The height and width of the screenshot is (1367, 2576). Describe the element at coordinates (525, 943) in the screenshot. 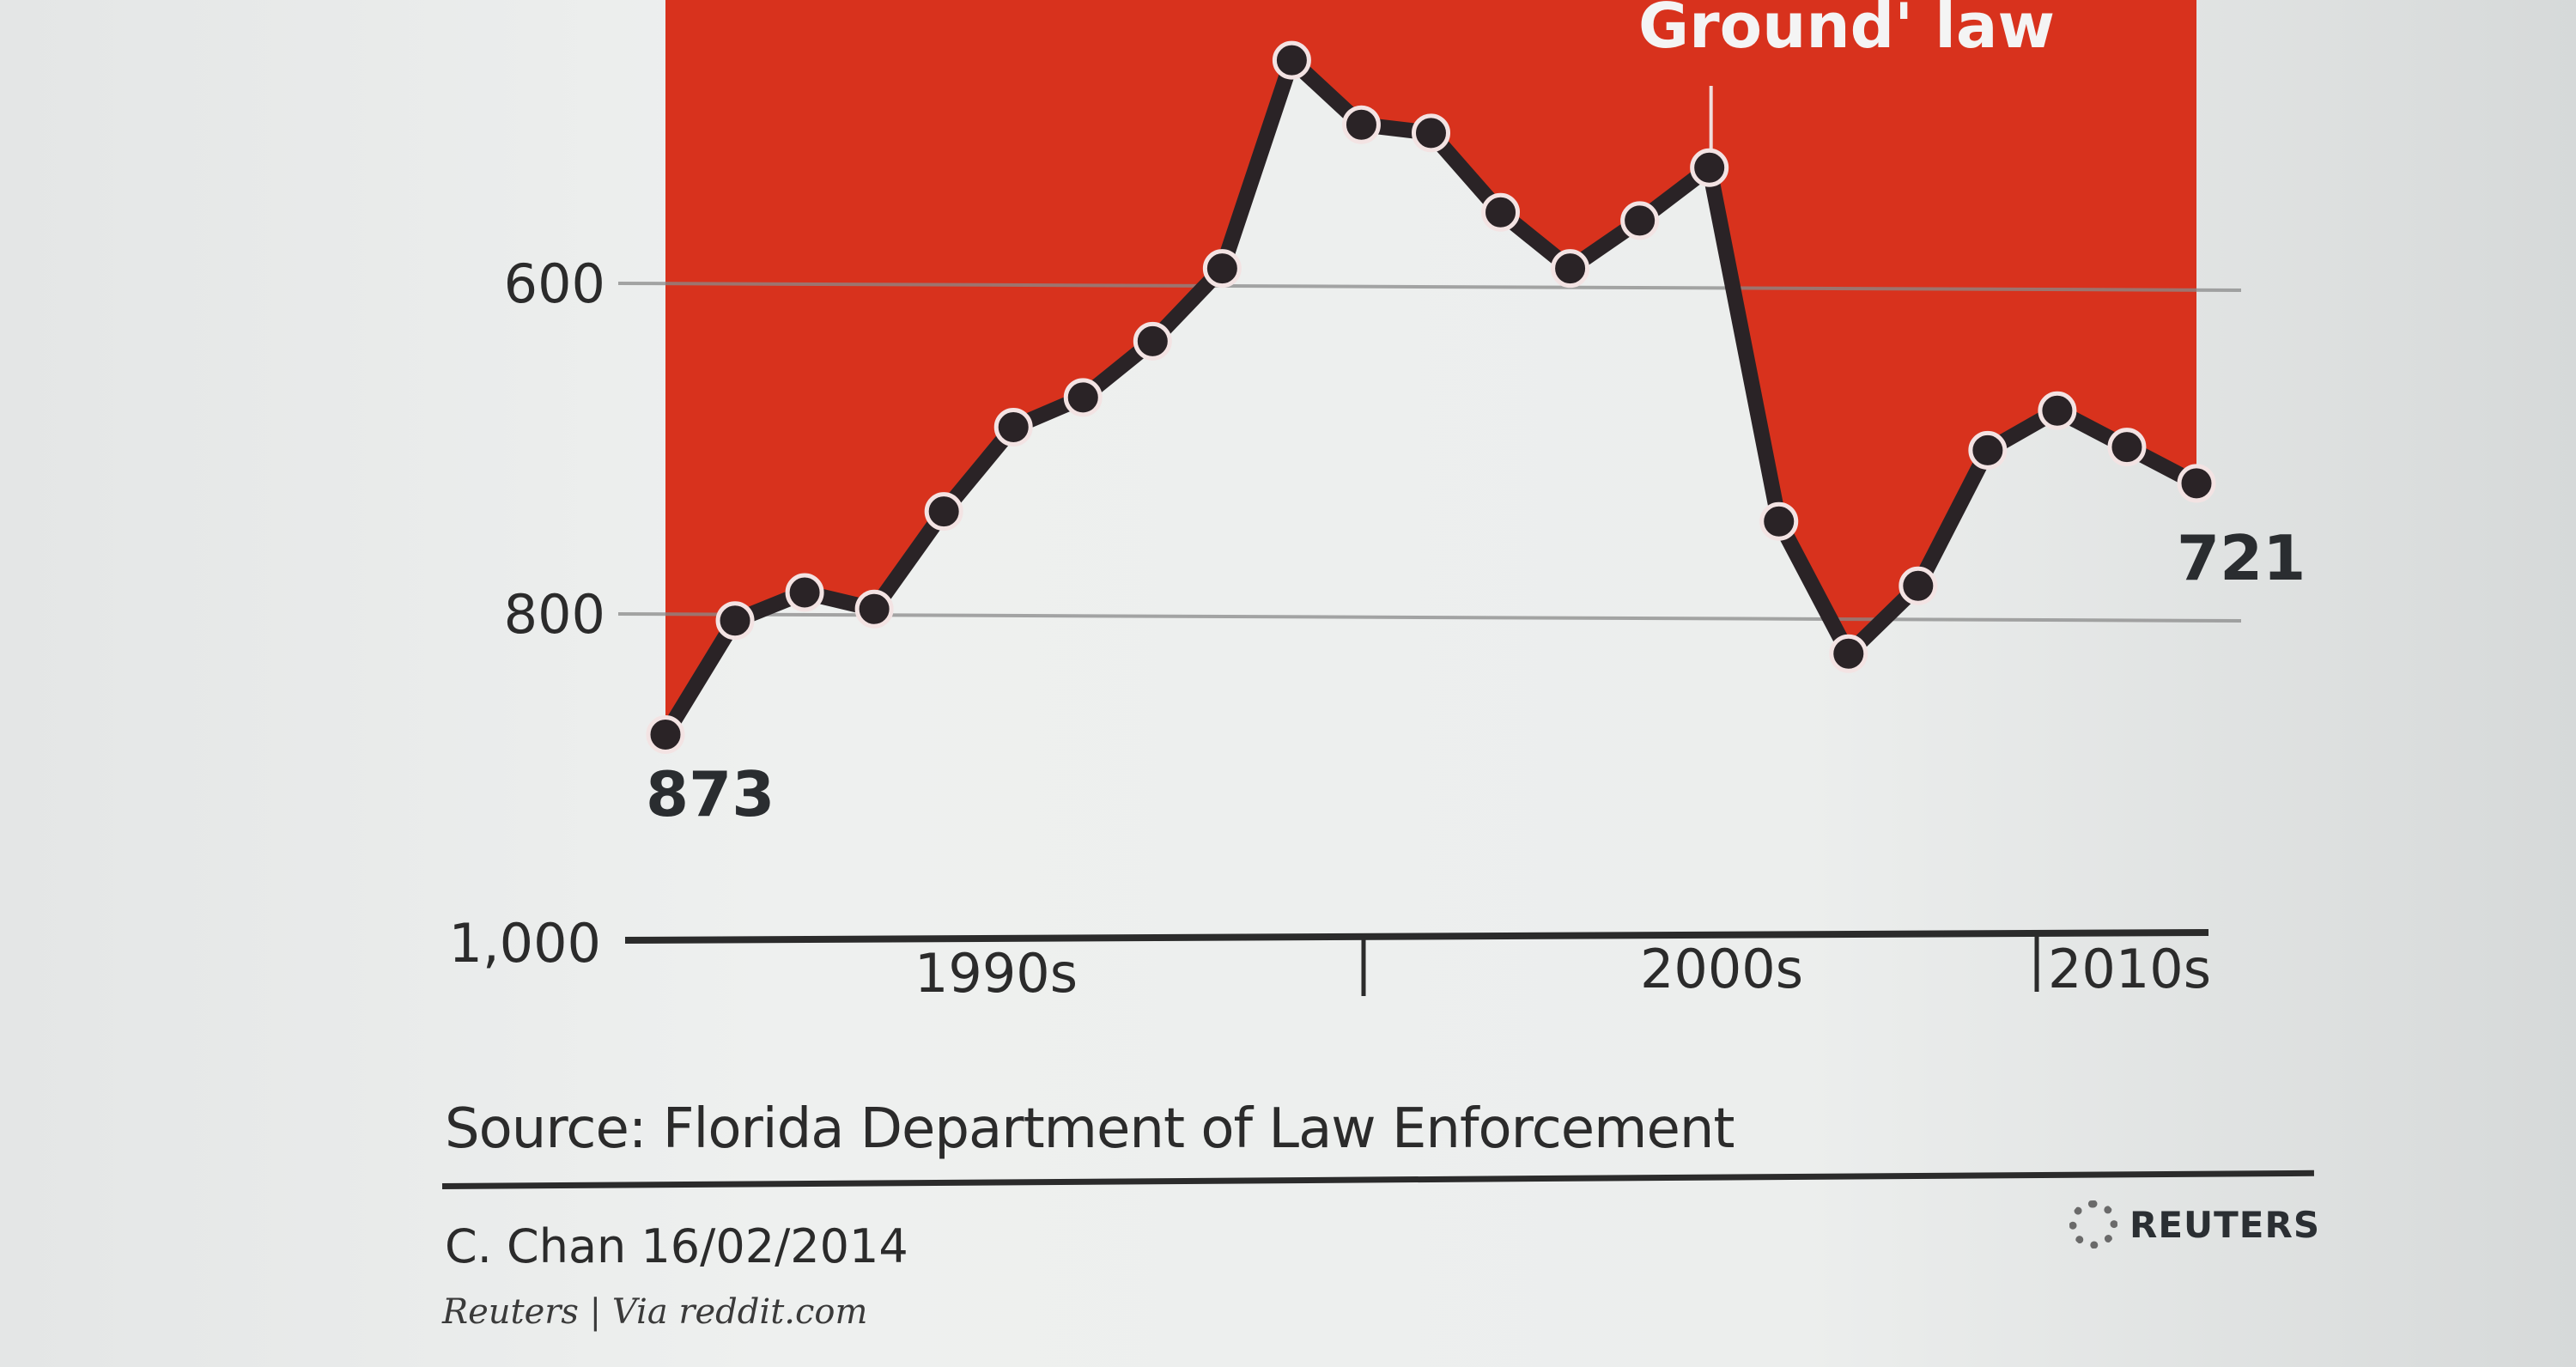

I see `y-tick-label: 1,000` at that location.